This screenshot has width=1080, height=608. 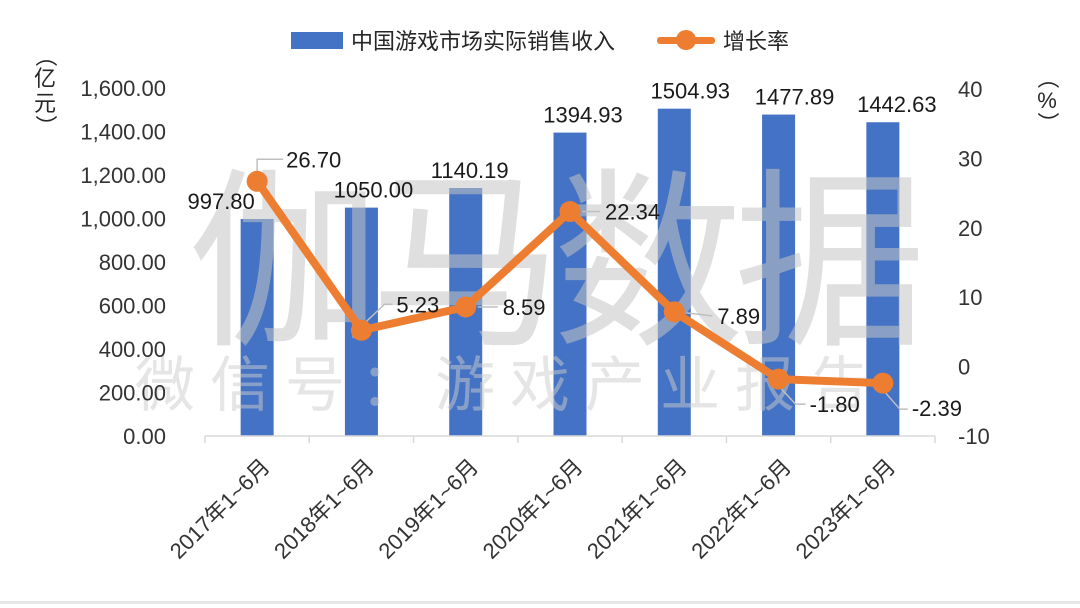 What do you see at coordinates (324, 509) in the screenshot?
I see `x-category-label: 2018年1~6月` at bounding box center [324, 509].